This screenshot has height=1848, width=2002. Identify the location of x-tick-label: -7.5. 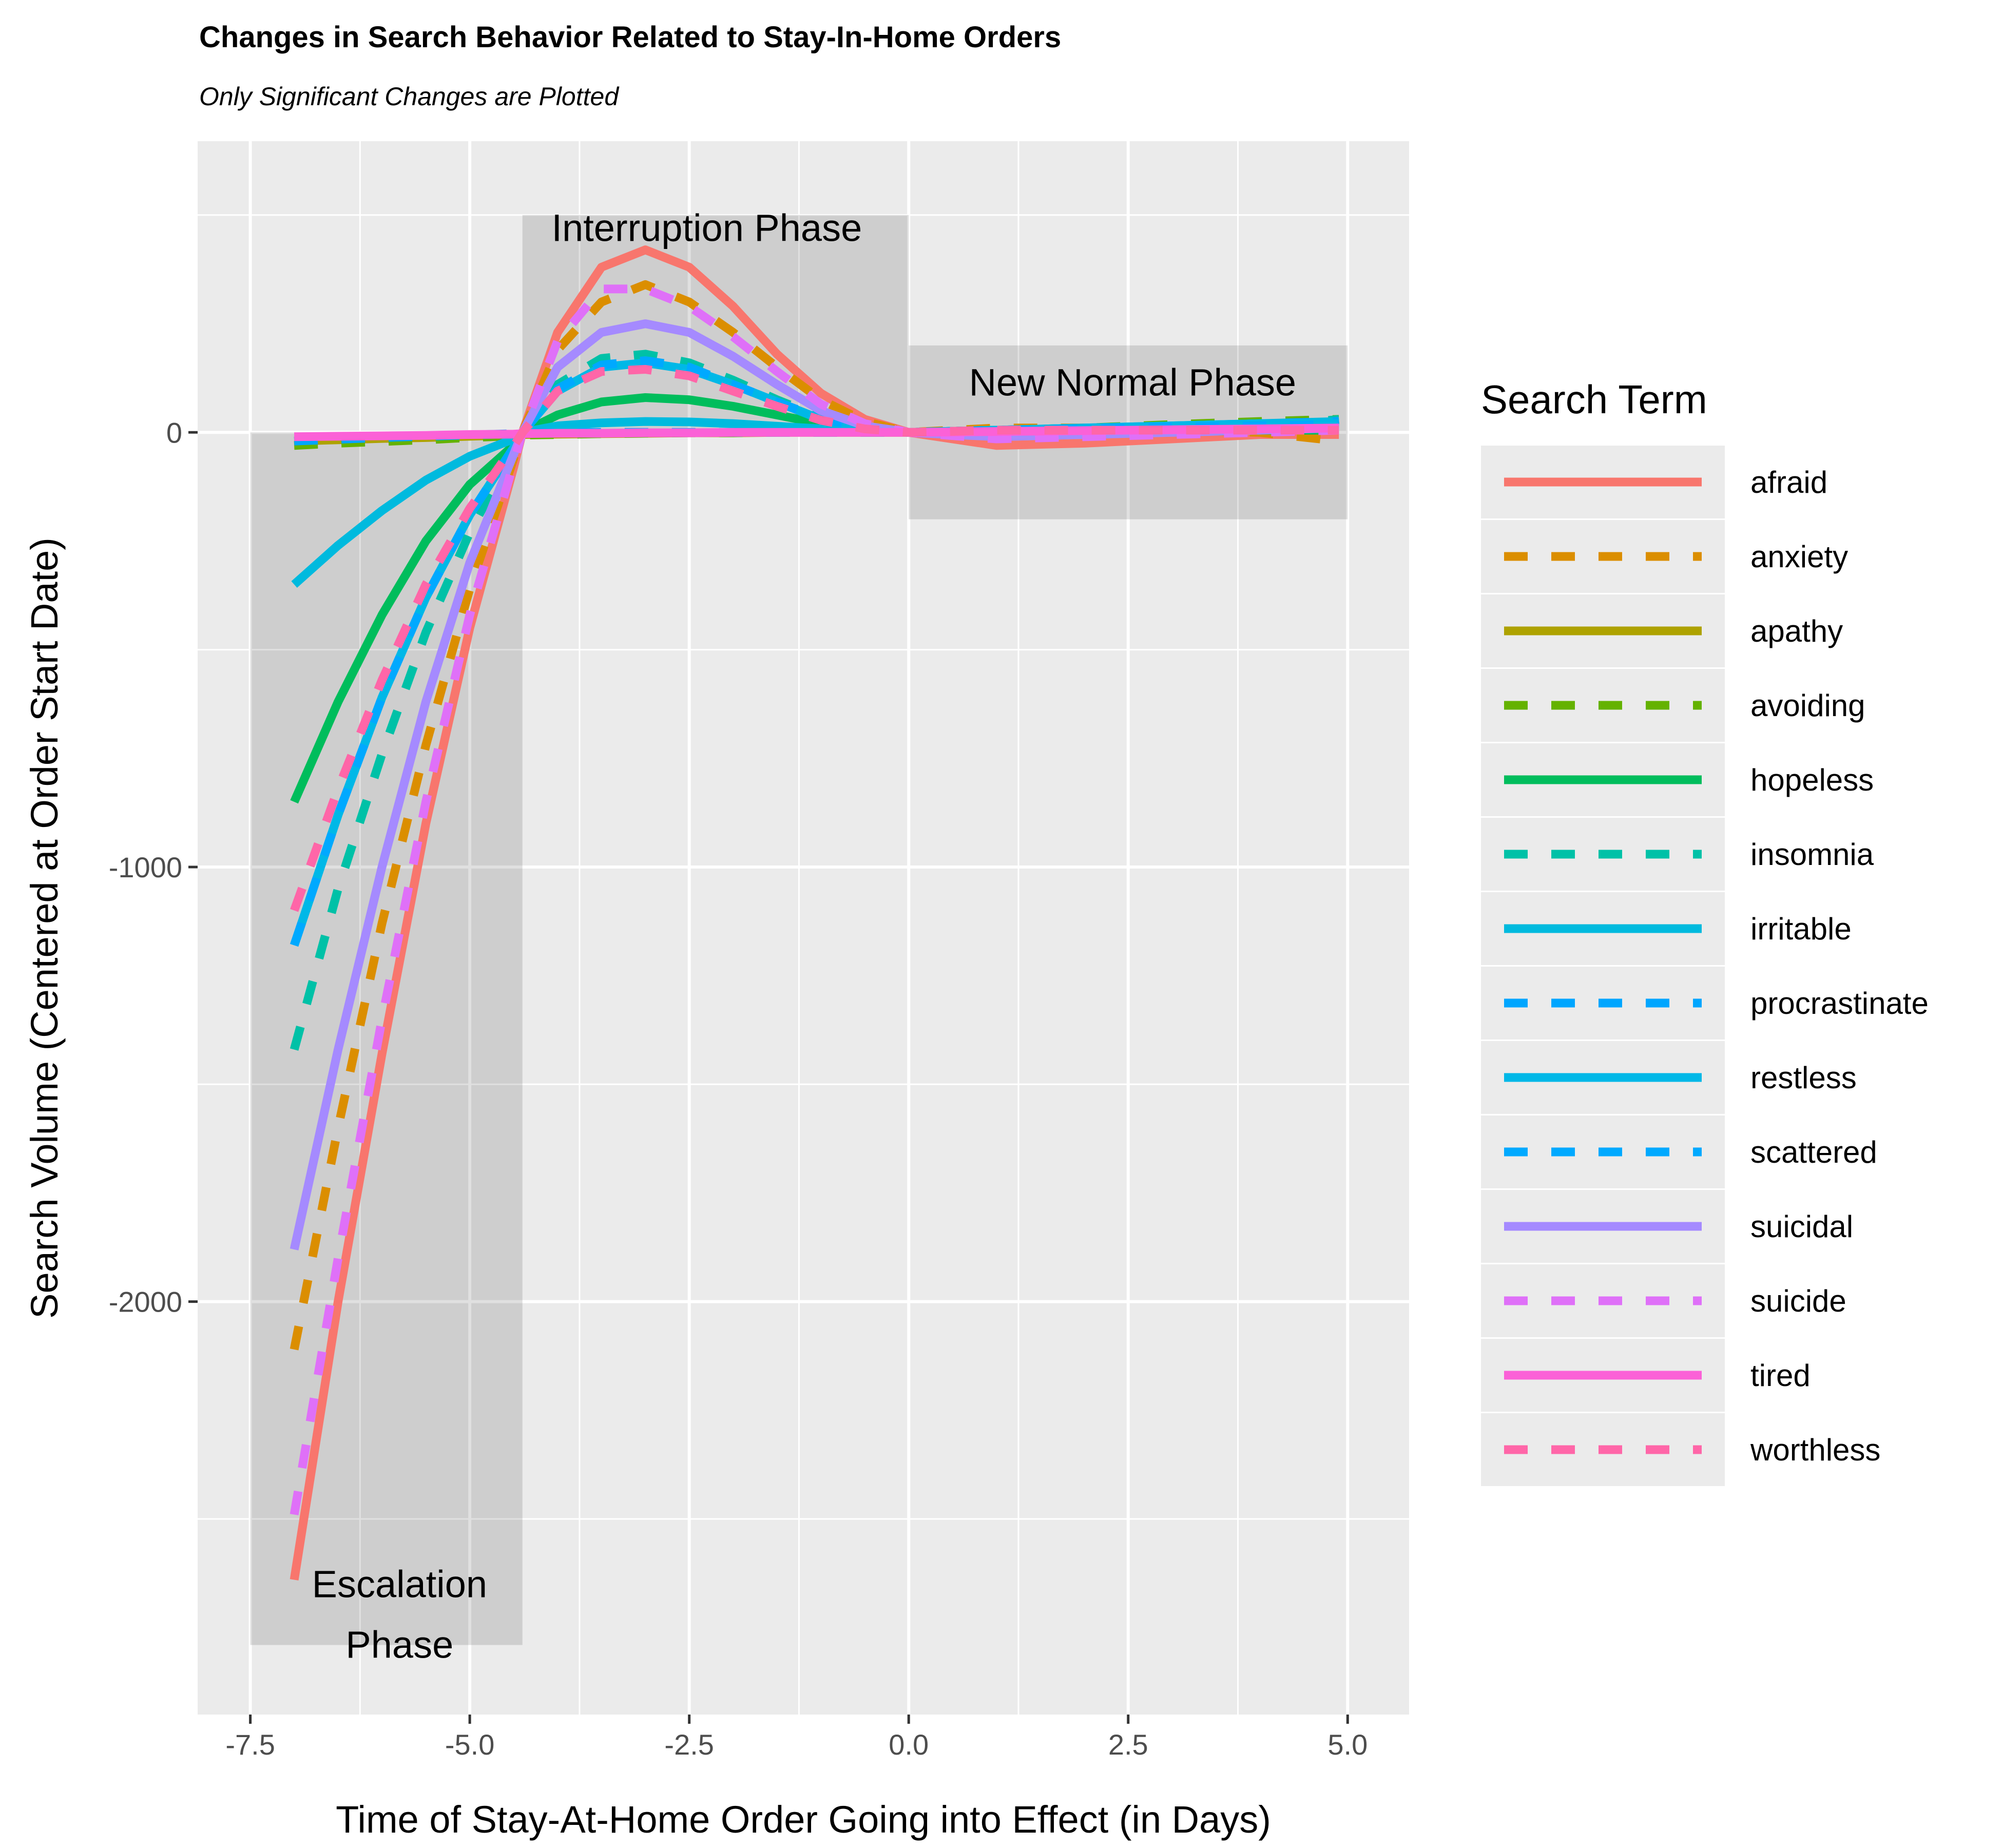
(250, 1744).